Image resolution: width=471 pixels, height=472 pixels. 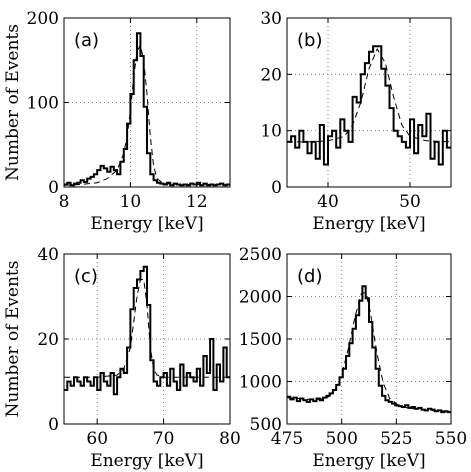 What do you see at coordinates (230, 439) in the screenshot?
I see `x-tick-label: 80` at bounding box center [230, 439].